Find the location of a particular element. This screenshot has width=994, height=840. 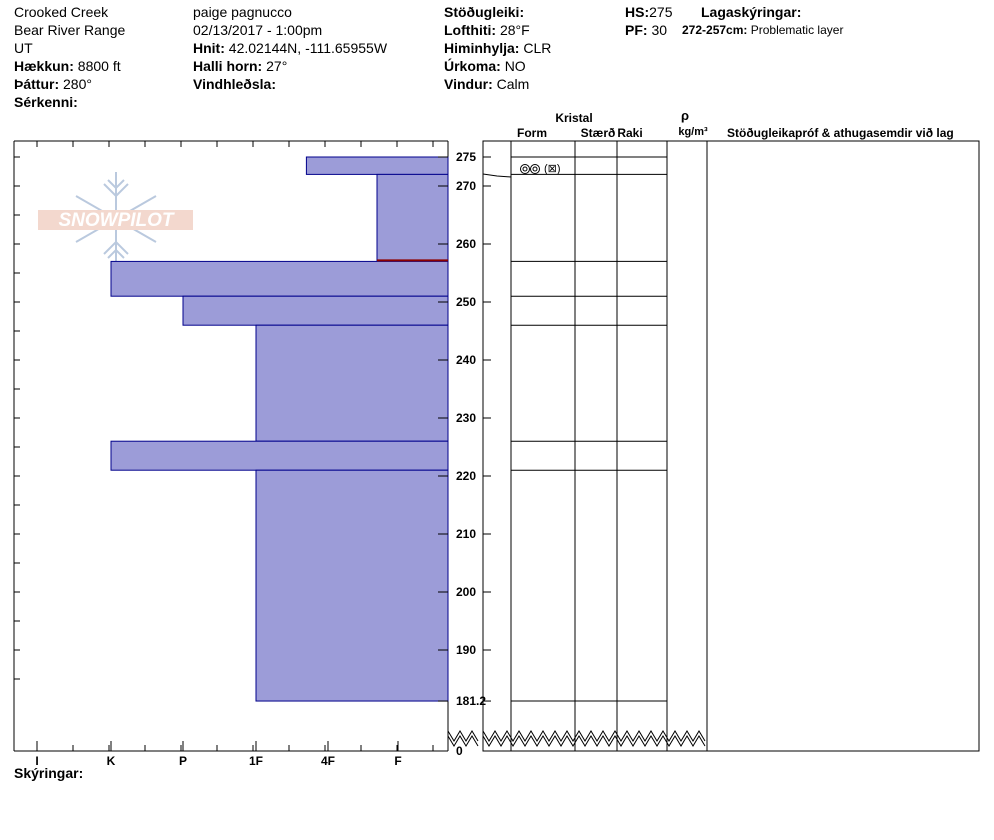

problem-layer-range: 272-257cm: is located at coordinates (715, 30).